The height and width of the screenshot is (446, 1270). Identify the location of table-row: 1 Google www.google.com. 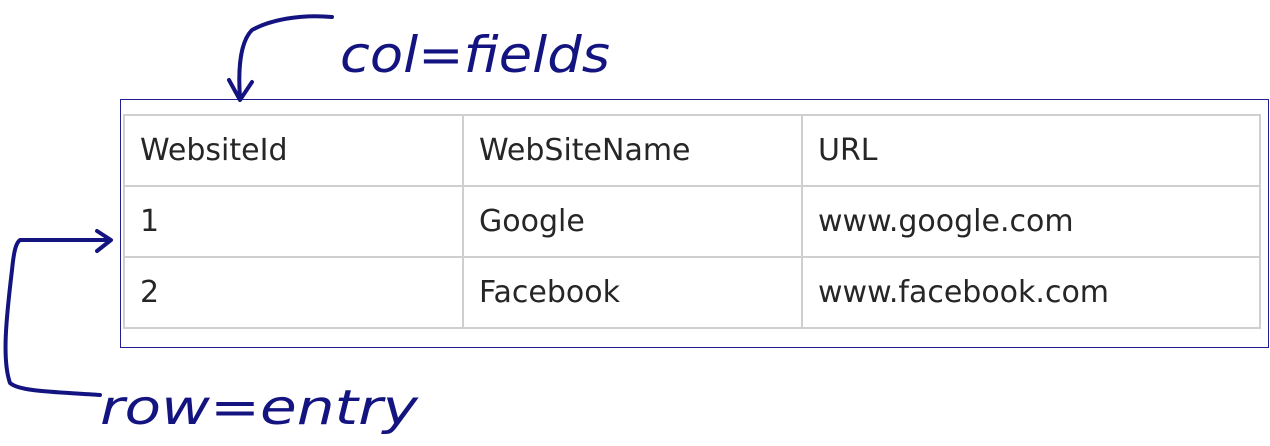
(692, 221).